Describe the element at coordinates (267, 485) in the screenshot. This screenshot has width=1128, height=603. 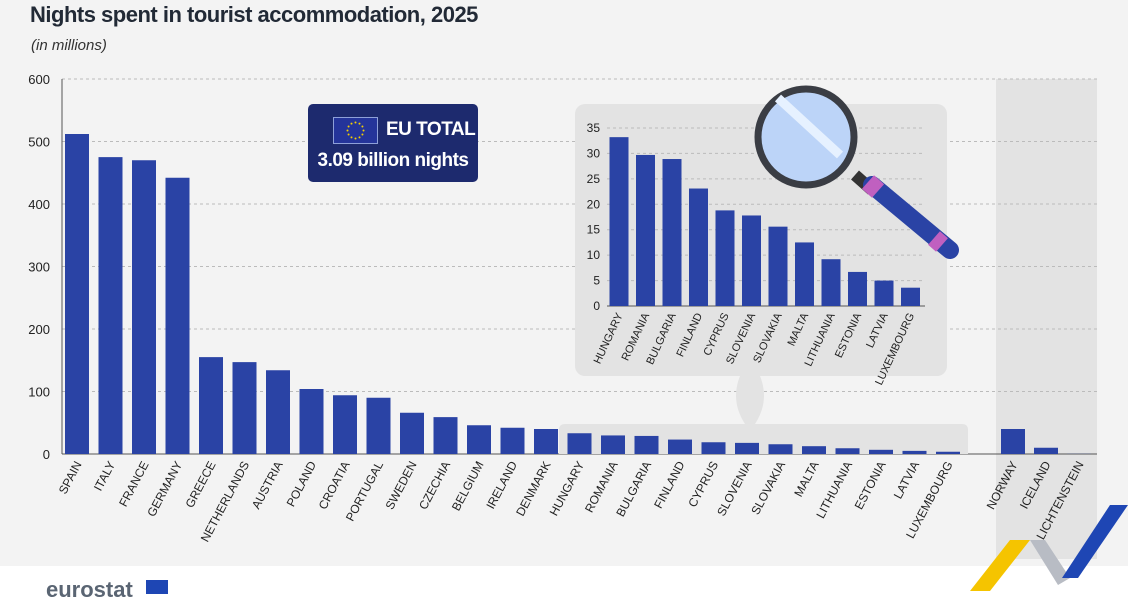
I see `x-tick-label: AUSTRIA` at that location.